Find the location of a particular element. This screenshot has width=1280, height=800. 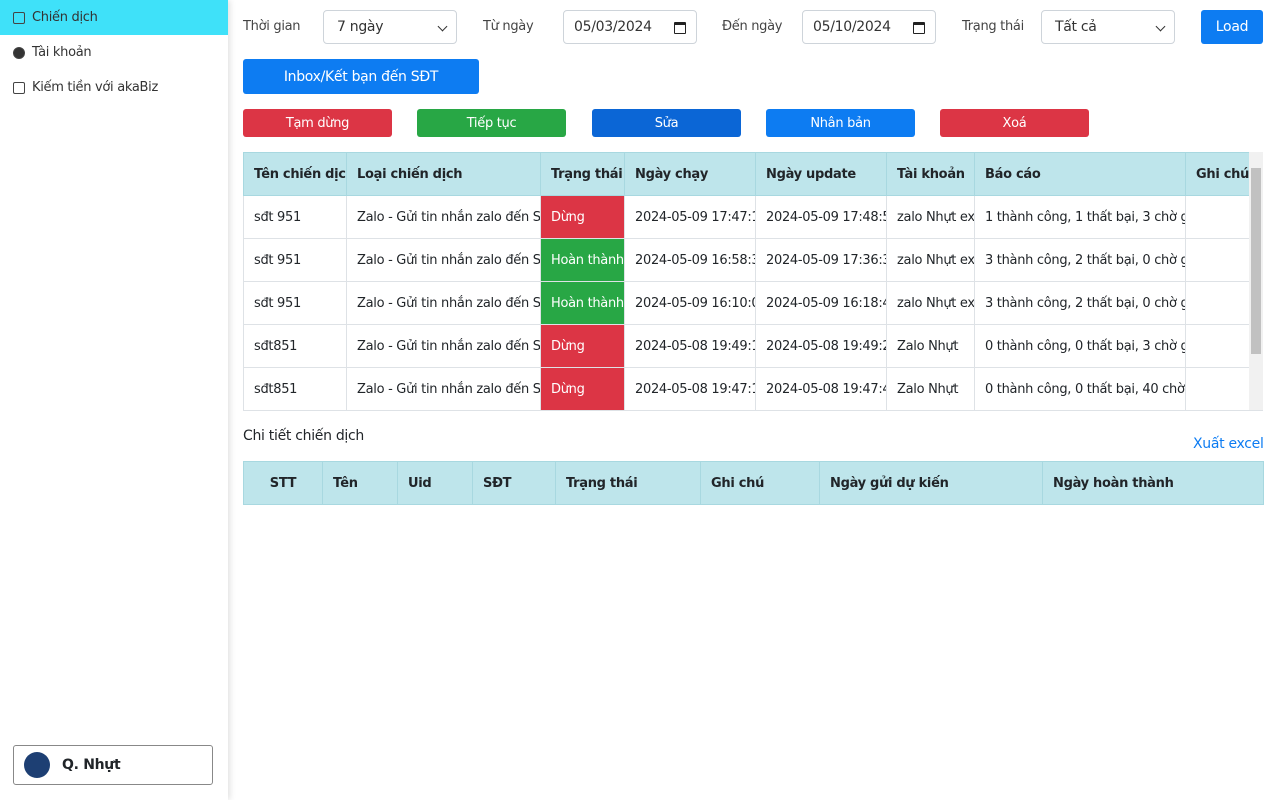

cell: 2024-05-08 19:49:22 is located at coordinates (821, 346).